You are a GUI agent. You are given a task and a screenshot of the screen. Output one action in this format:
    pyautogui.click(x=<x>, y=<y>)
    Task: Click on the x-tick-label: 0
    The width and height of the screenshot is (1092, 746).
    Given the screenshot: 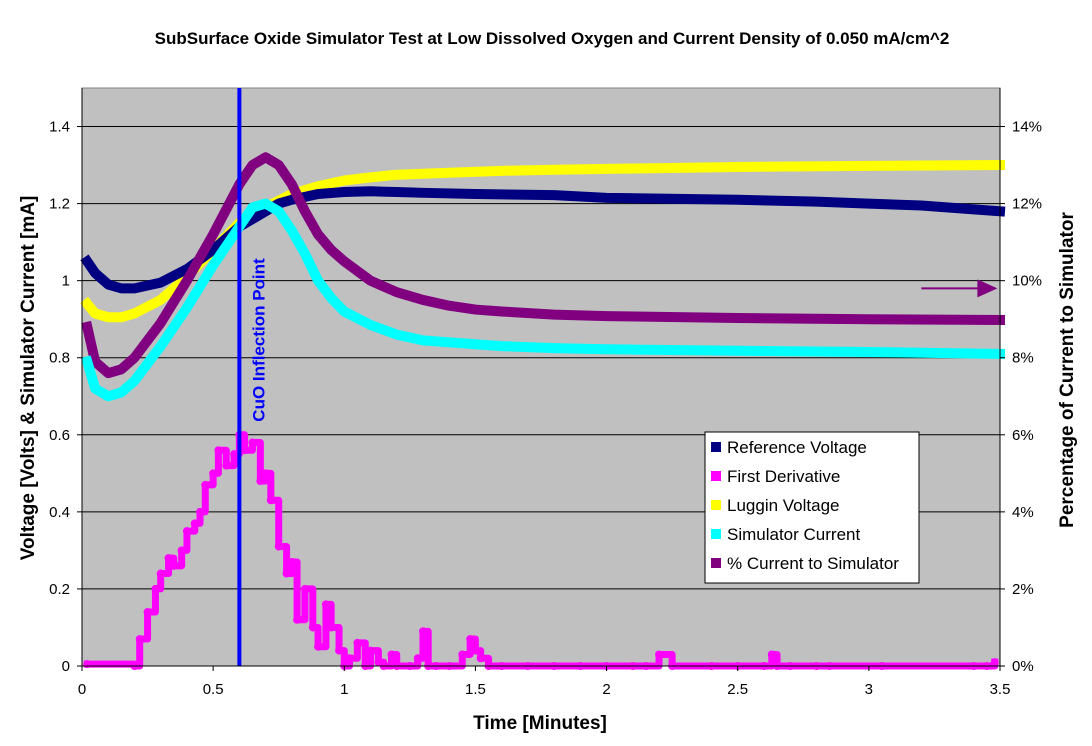 What is the action you would take?
    pyautogui.click(x=82, y=689)
    